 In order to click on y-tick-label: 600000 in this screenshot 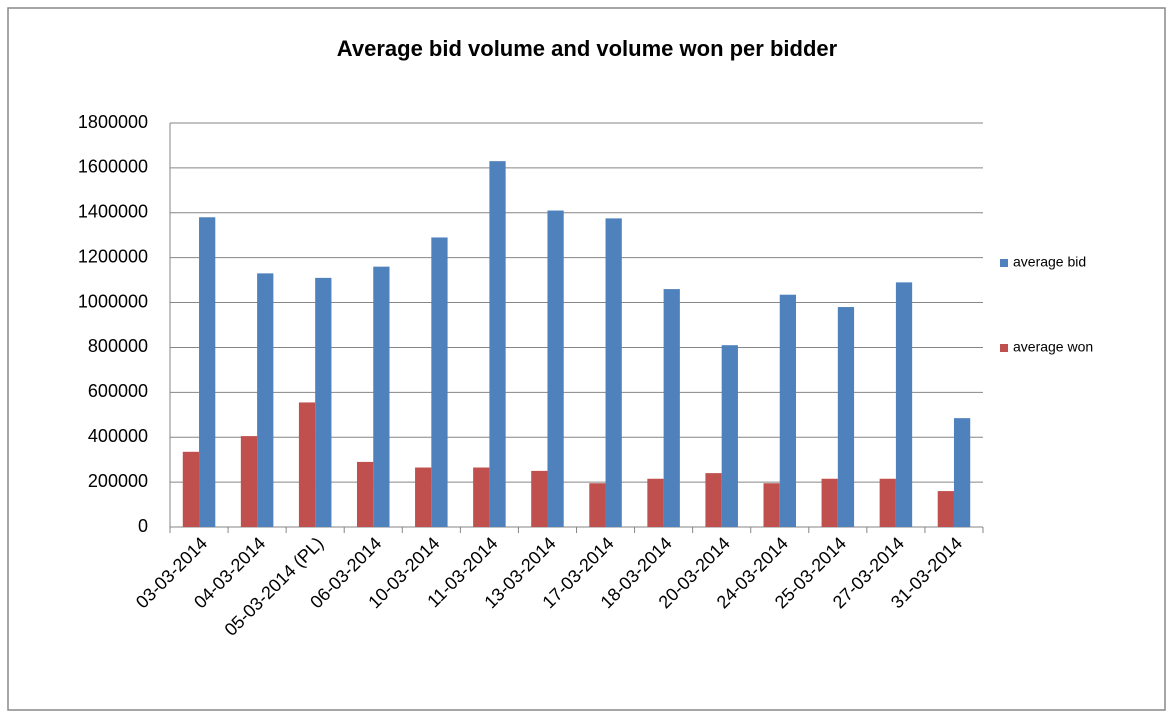, I will do `click(118, 391)`.